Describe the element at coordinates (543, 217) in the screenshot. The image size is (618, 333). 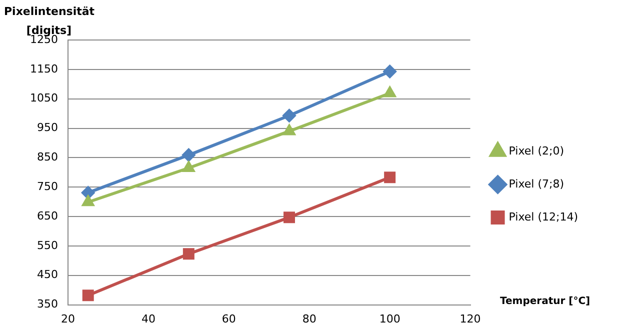
I see `legend-label: Pixel (12;14)` at that location.